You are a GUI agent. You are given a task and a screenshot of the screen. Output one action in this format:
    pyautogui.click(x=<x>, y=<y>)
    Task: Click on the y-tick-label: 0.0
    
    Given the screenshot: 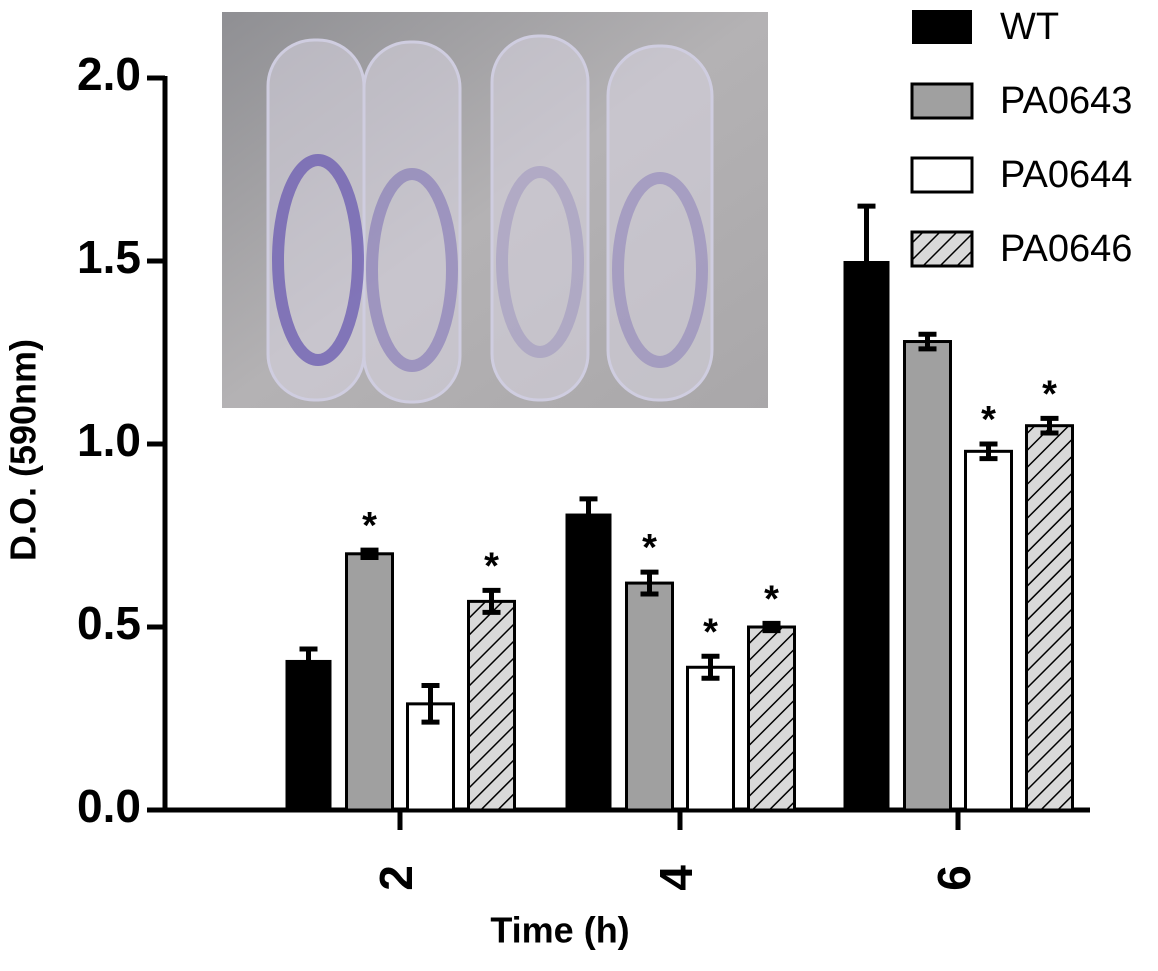 What is the action you would take?
    pyautogui.click(x=109, y=806)
    